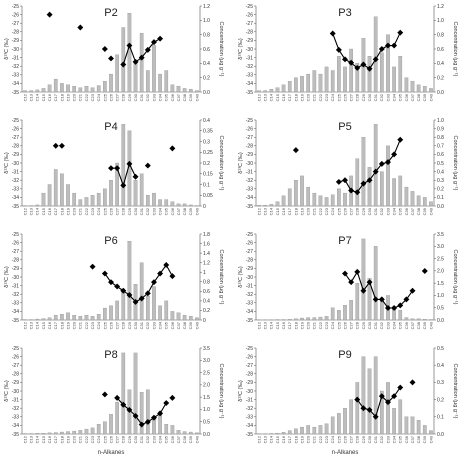 The height and width of the screenshot is (461, 474). What do you see at coordinates (440, 418) in the screenshot?
I see `right-tick-label: 0.1` at bounding box center [440, 418].